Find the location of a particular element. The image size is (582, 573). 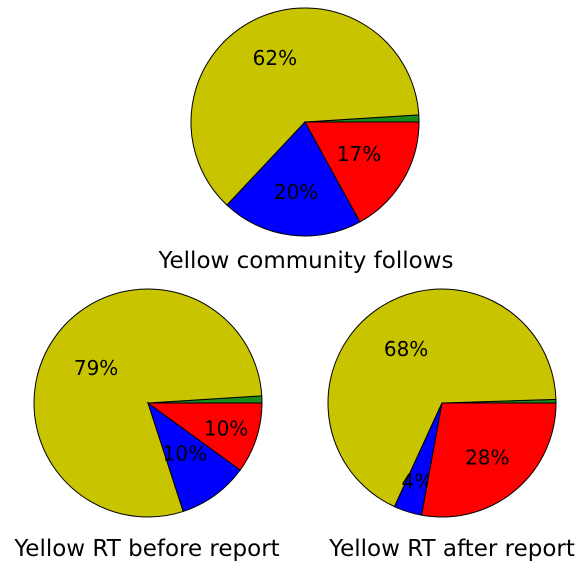

pie-slice-label: 28% is located at coordinates (487, 457).